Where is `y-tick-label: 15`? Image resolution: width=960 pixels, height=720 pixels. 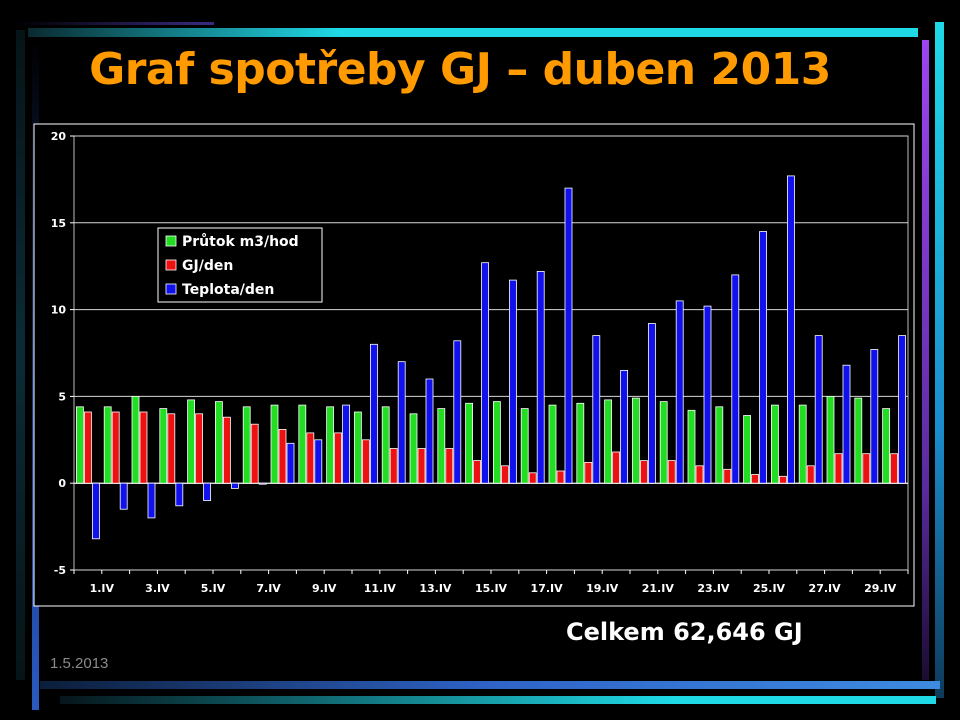
y-tick-label: 15 is located at coordinates (58, 223).